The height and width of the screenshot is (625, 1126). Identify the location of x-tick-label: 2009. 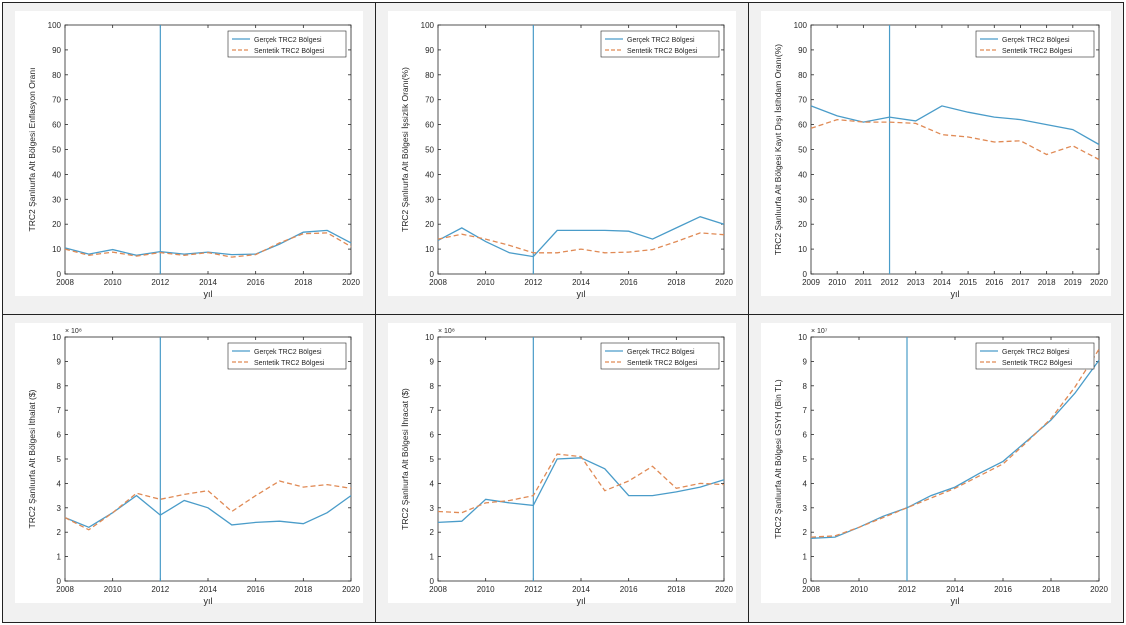
(811, 282).